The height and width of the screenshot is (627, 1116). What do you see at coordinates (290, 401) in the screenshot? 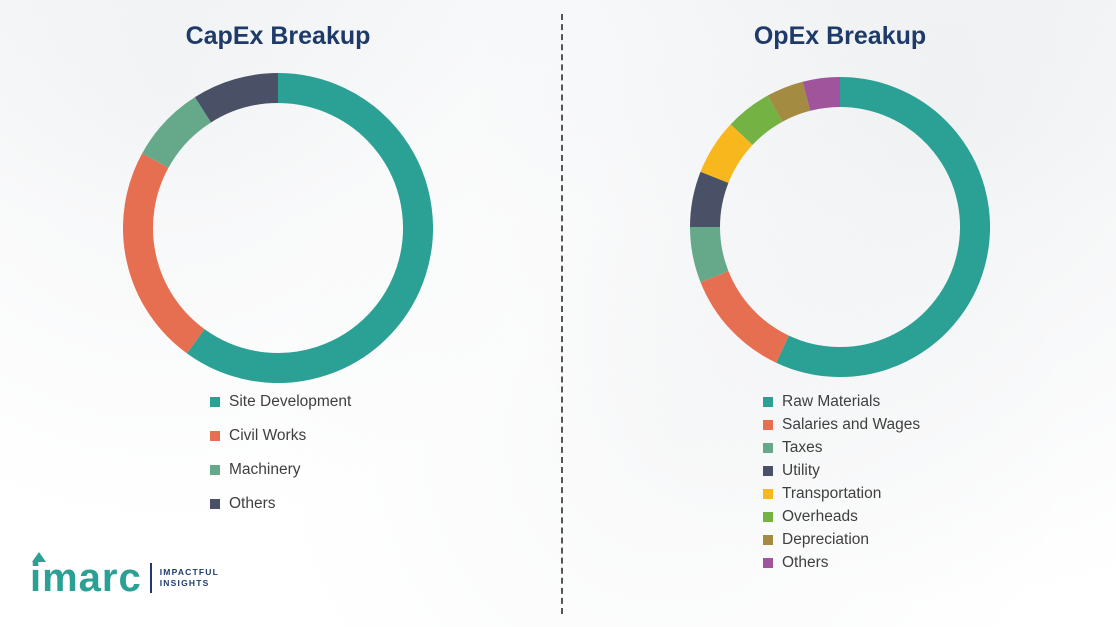
I see `legend-label: Site Development` at bounding box center [290, 401].